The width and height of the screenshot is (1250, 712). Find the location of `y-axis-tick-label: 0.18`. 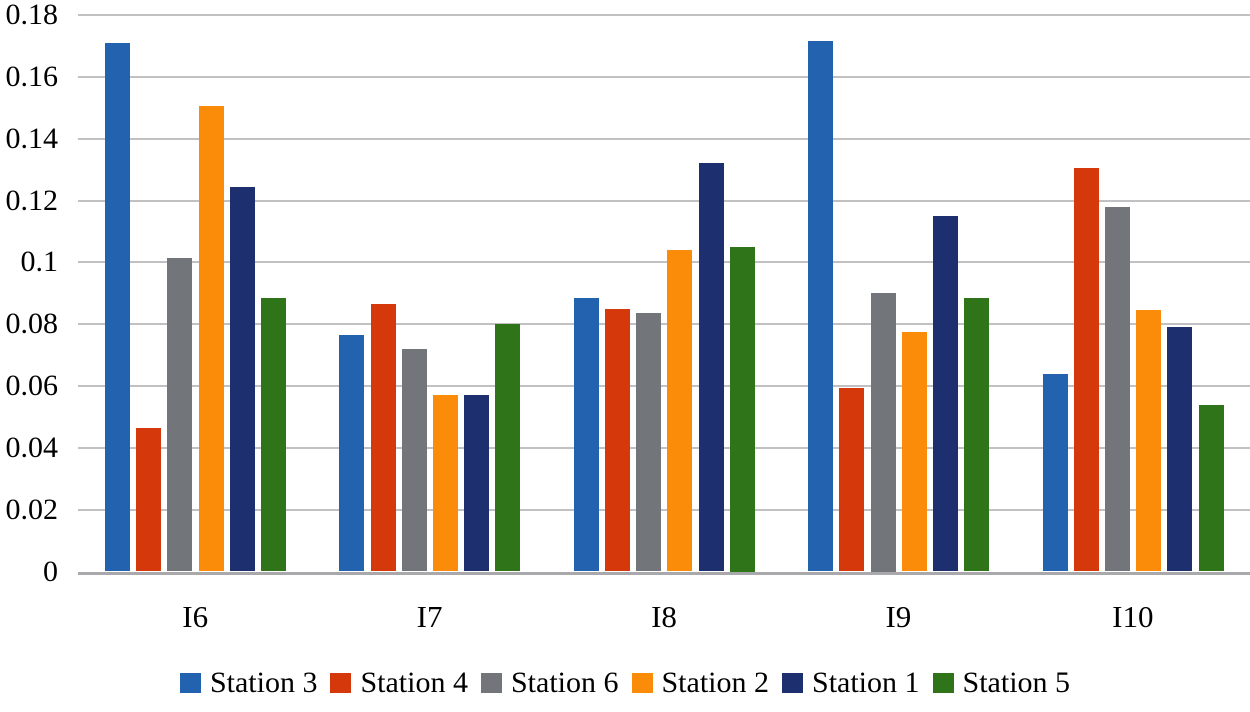

y-axis-tick-label: 0.18 is located at coordinates (32, 15).